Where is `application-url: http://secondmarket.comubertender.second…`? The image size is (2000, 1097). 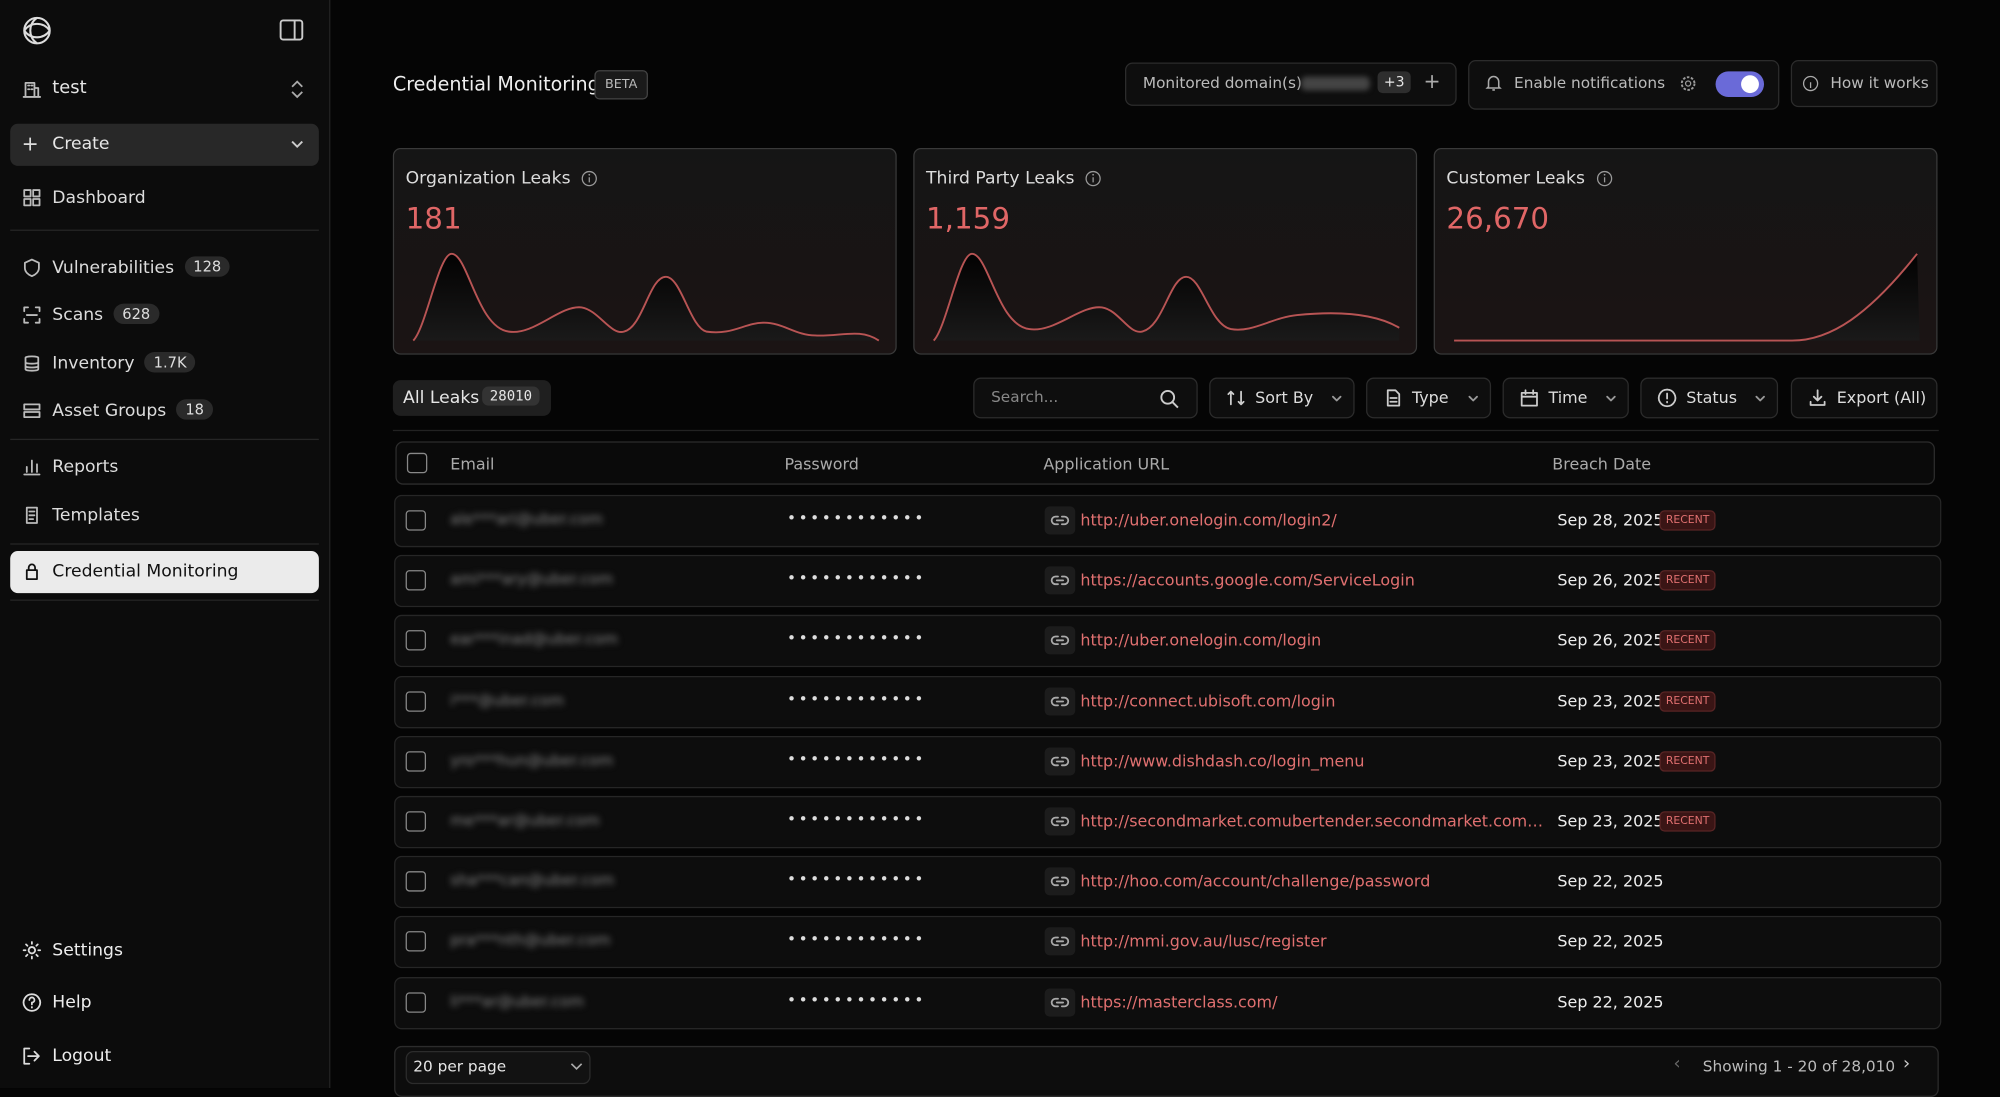 application-url: http://secondmarket.comubertender.second… is located at coordinates (1312, 821).